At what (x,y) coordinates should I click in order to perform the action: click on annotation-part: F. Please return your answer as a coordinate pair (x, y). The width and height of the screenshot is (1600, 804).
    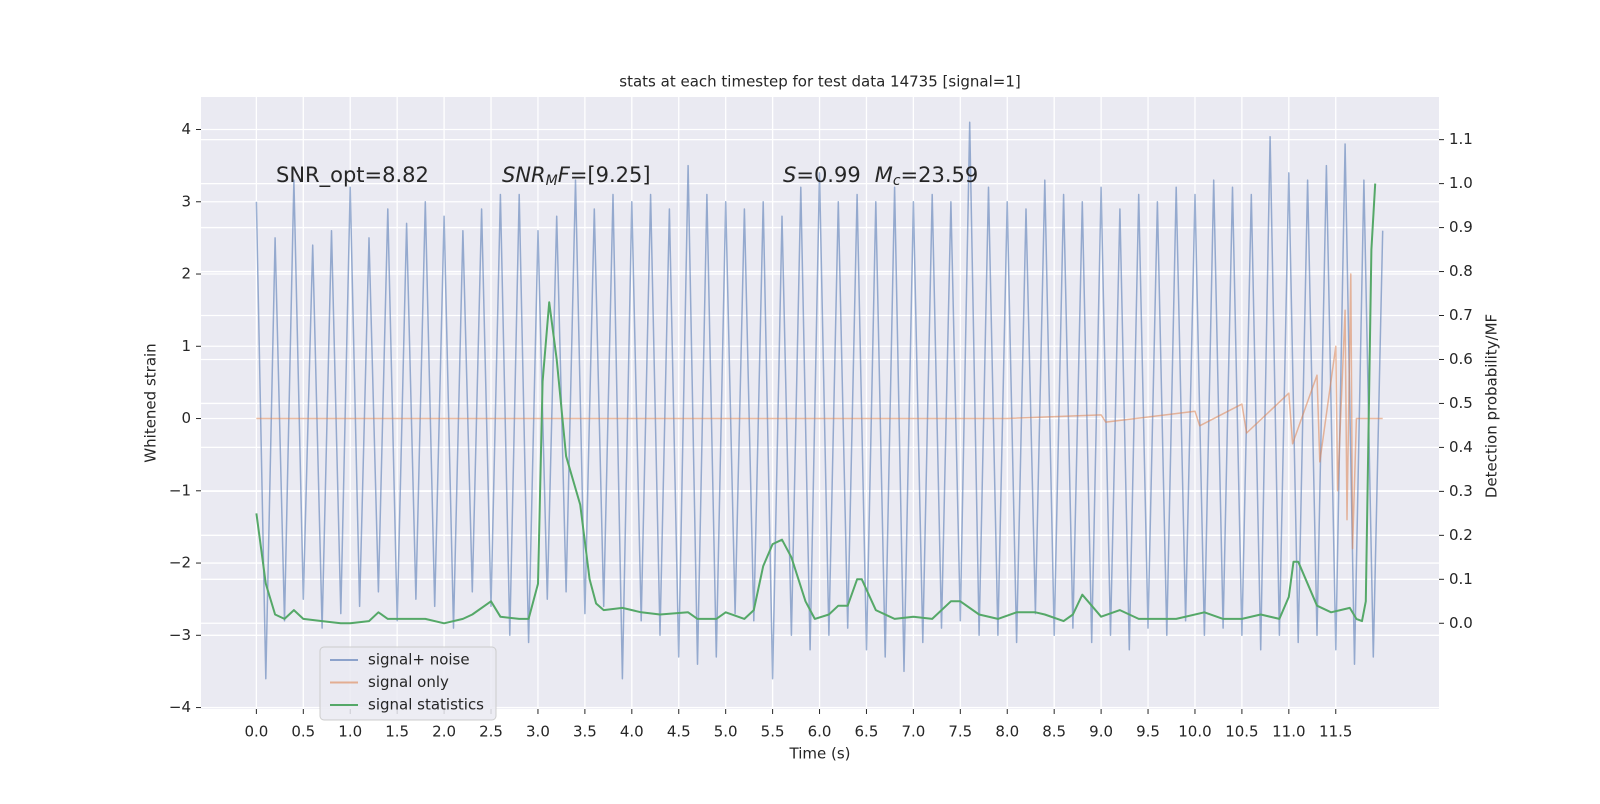
    Looking at the image, I should click on (564, 175).